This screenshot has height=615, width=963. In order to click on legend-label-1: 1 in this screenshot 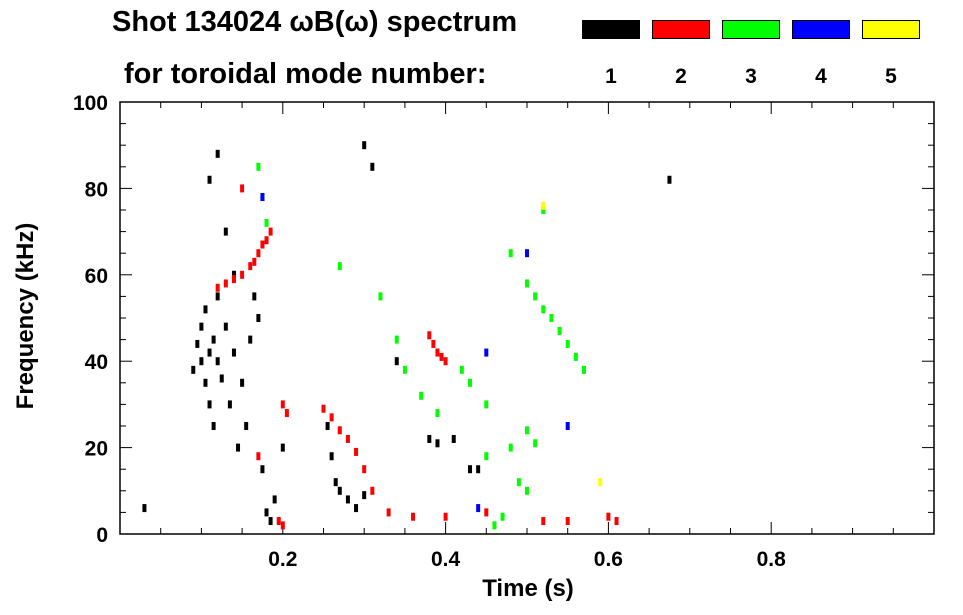, I will do `click(611, 76)`.